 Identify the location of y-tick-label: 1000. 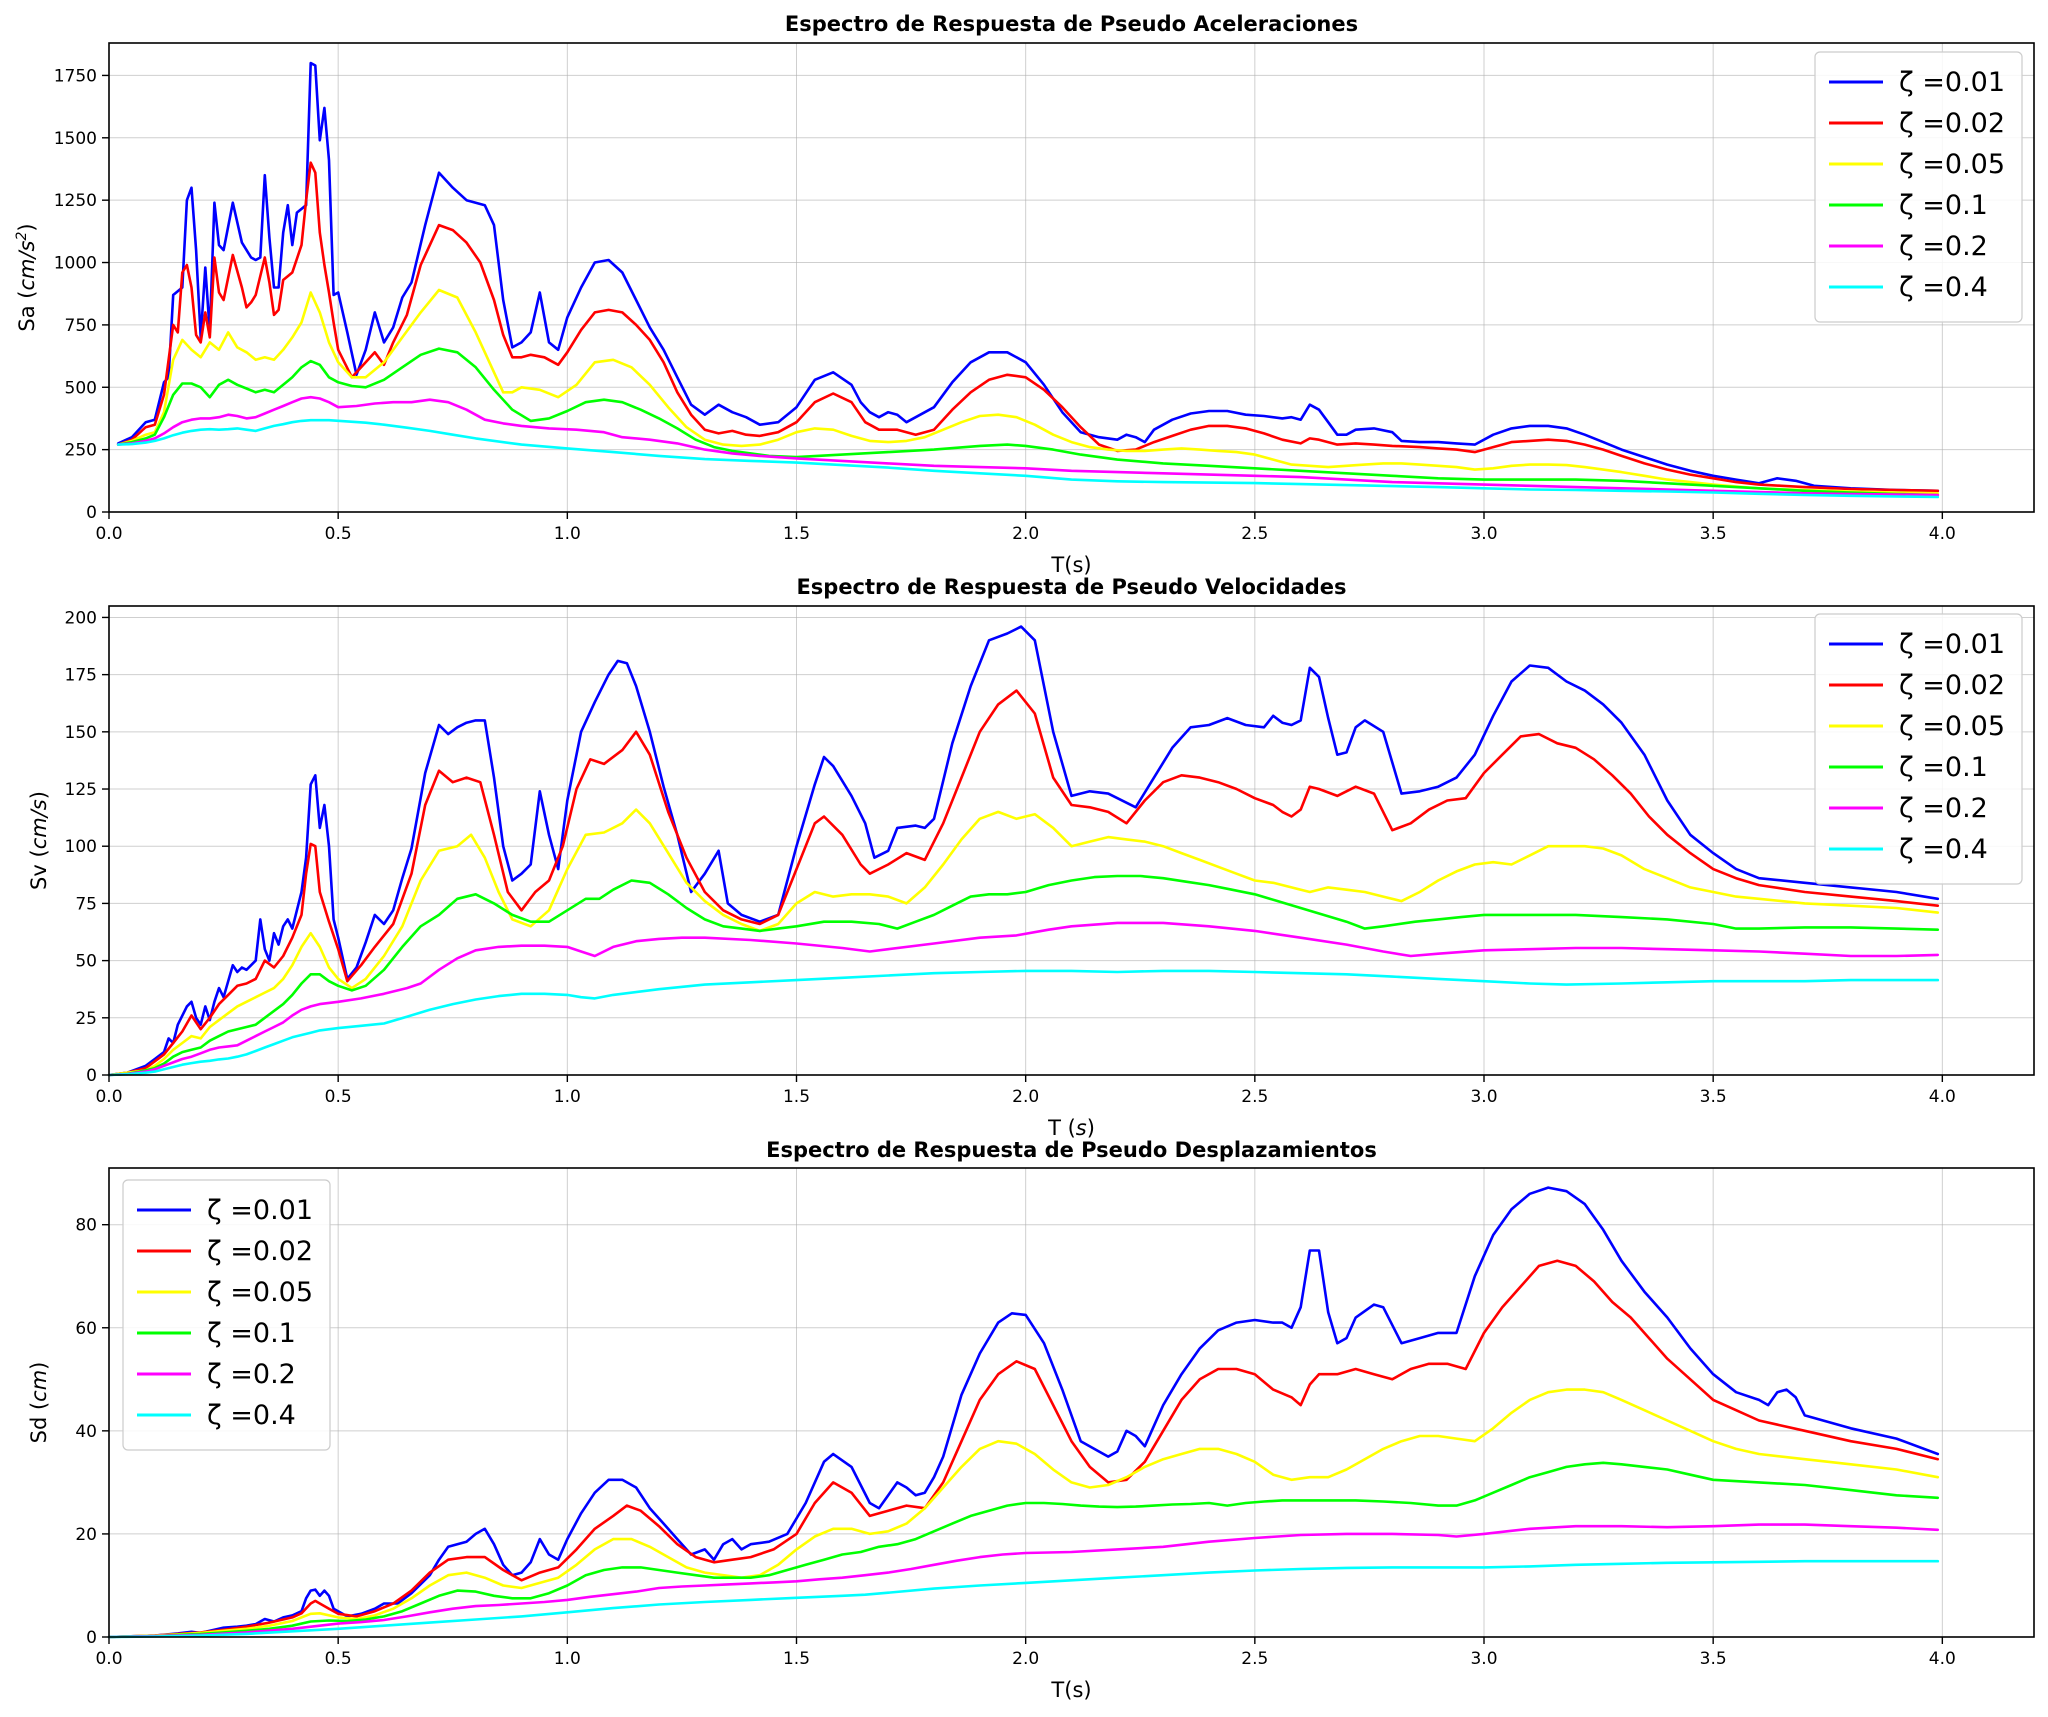
(75, 264).